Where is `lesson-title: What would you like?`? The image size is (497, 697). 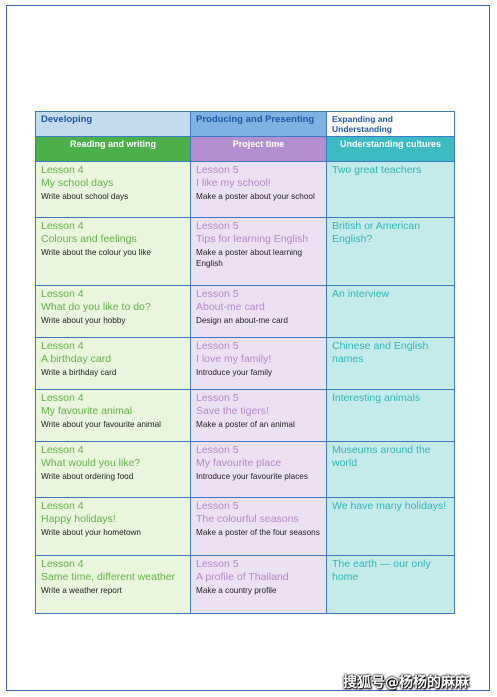 lesson-title: What would you like? is located at coordinates (91, 463).